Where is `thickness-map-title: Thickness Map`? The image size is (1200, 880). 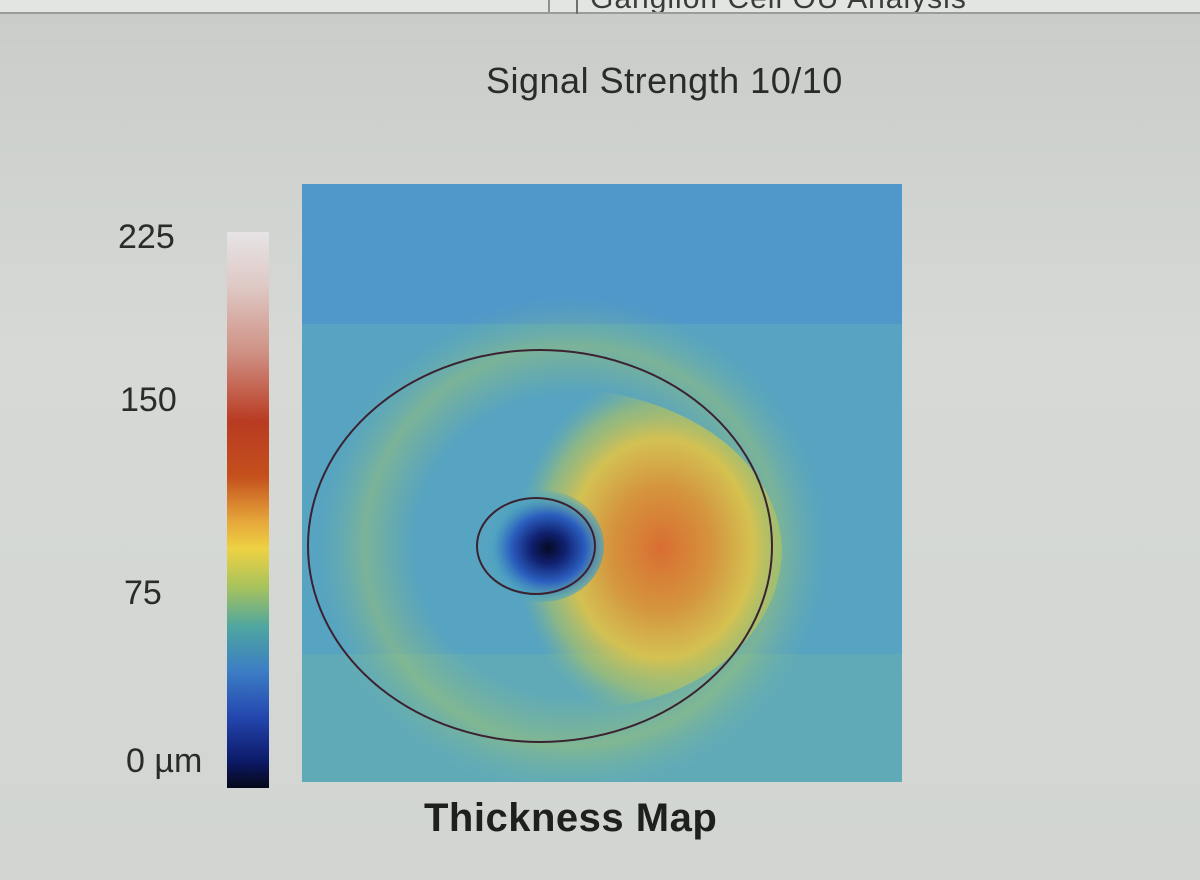 thickness-map-title: Thickness Map is located at coordinates (571, 818).